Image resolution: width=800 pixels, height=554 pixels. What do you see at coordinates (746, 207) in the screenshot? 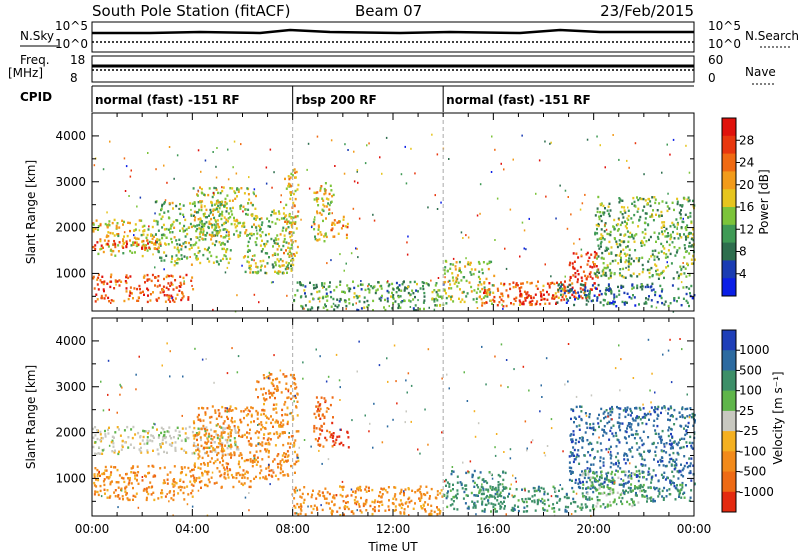
I see `colorbar-tick-label: 16` at bounding box center [746, 207].